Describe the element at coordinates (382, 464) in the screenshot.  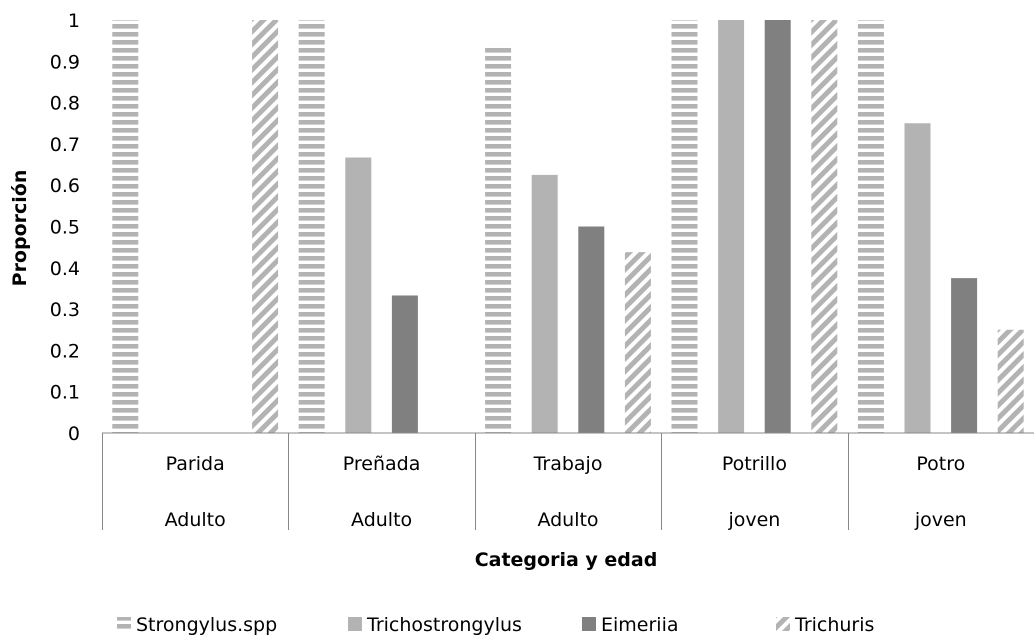
I see `category-label: Preñada` at that location.